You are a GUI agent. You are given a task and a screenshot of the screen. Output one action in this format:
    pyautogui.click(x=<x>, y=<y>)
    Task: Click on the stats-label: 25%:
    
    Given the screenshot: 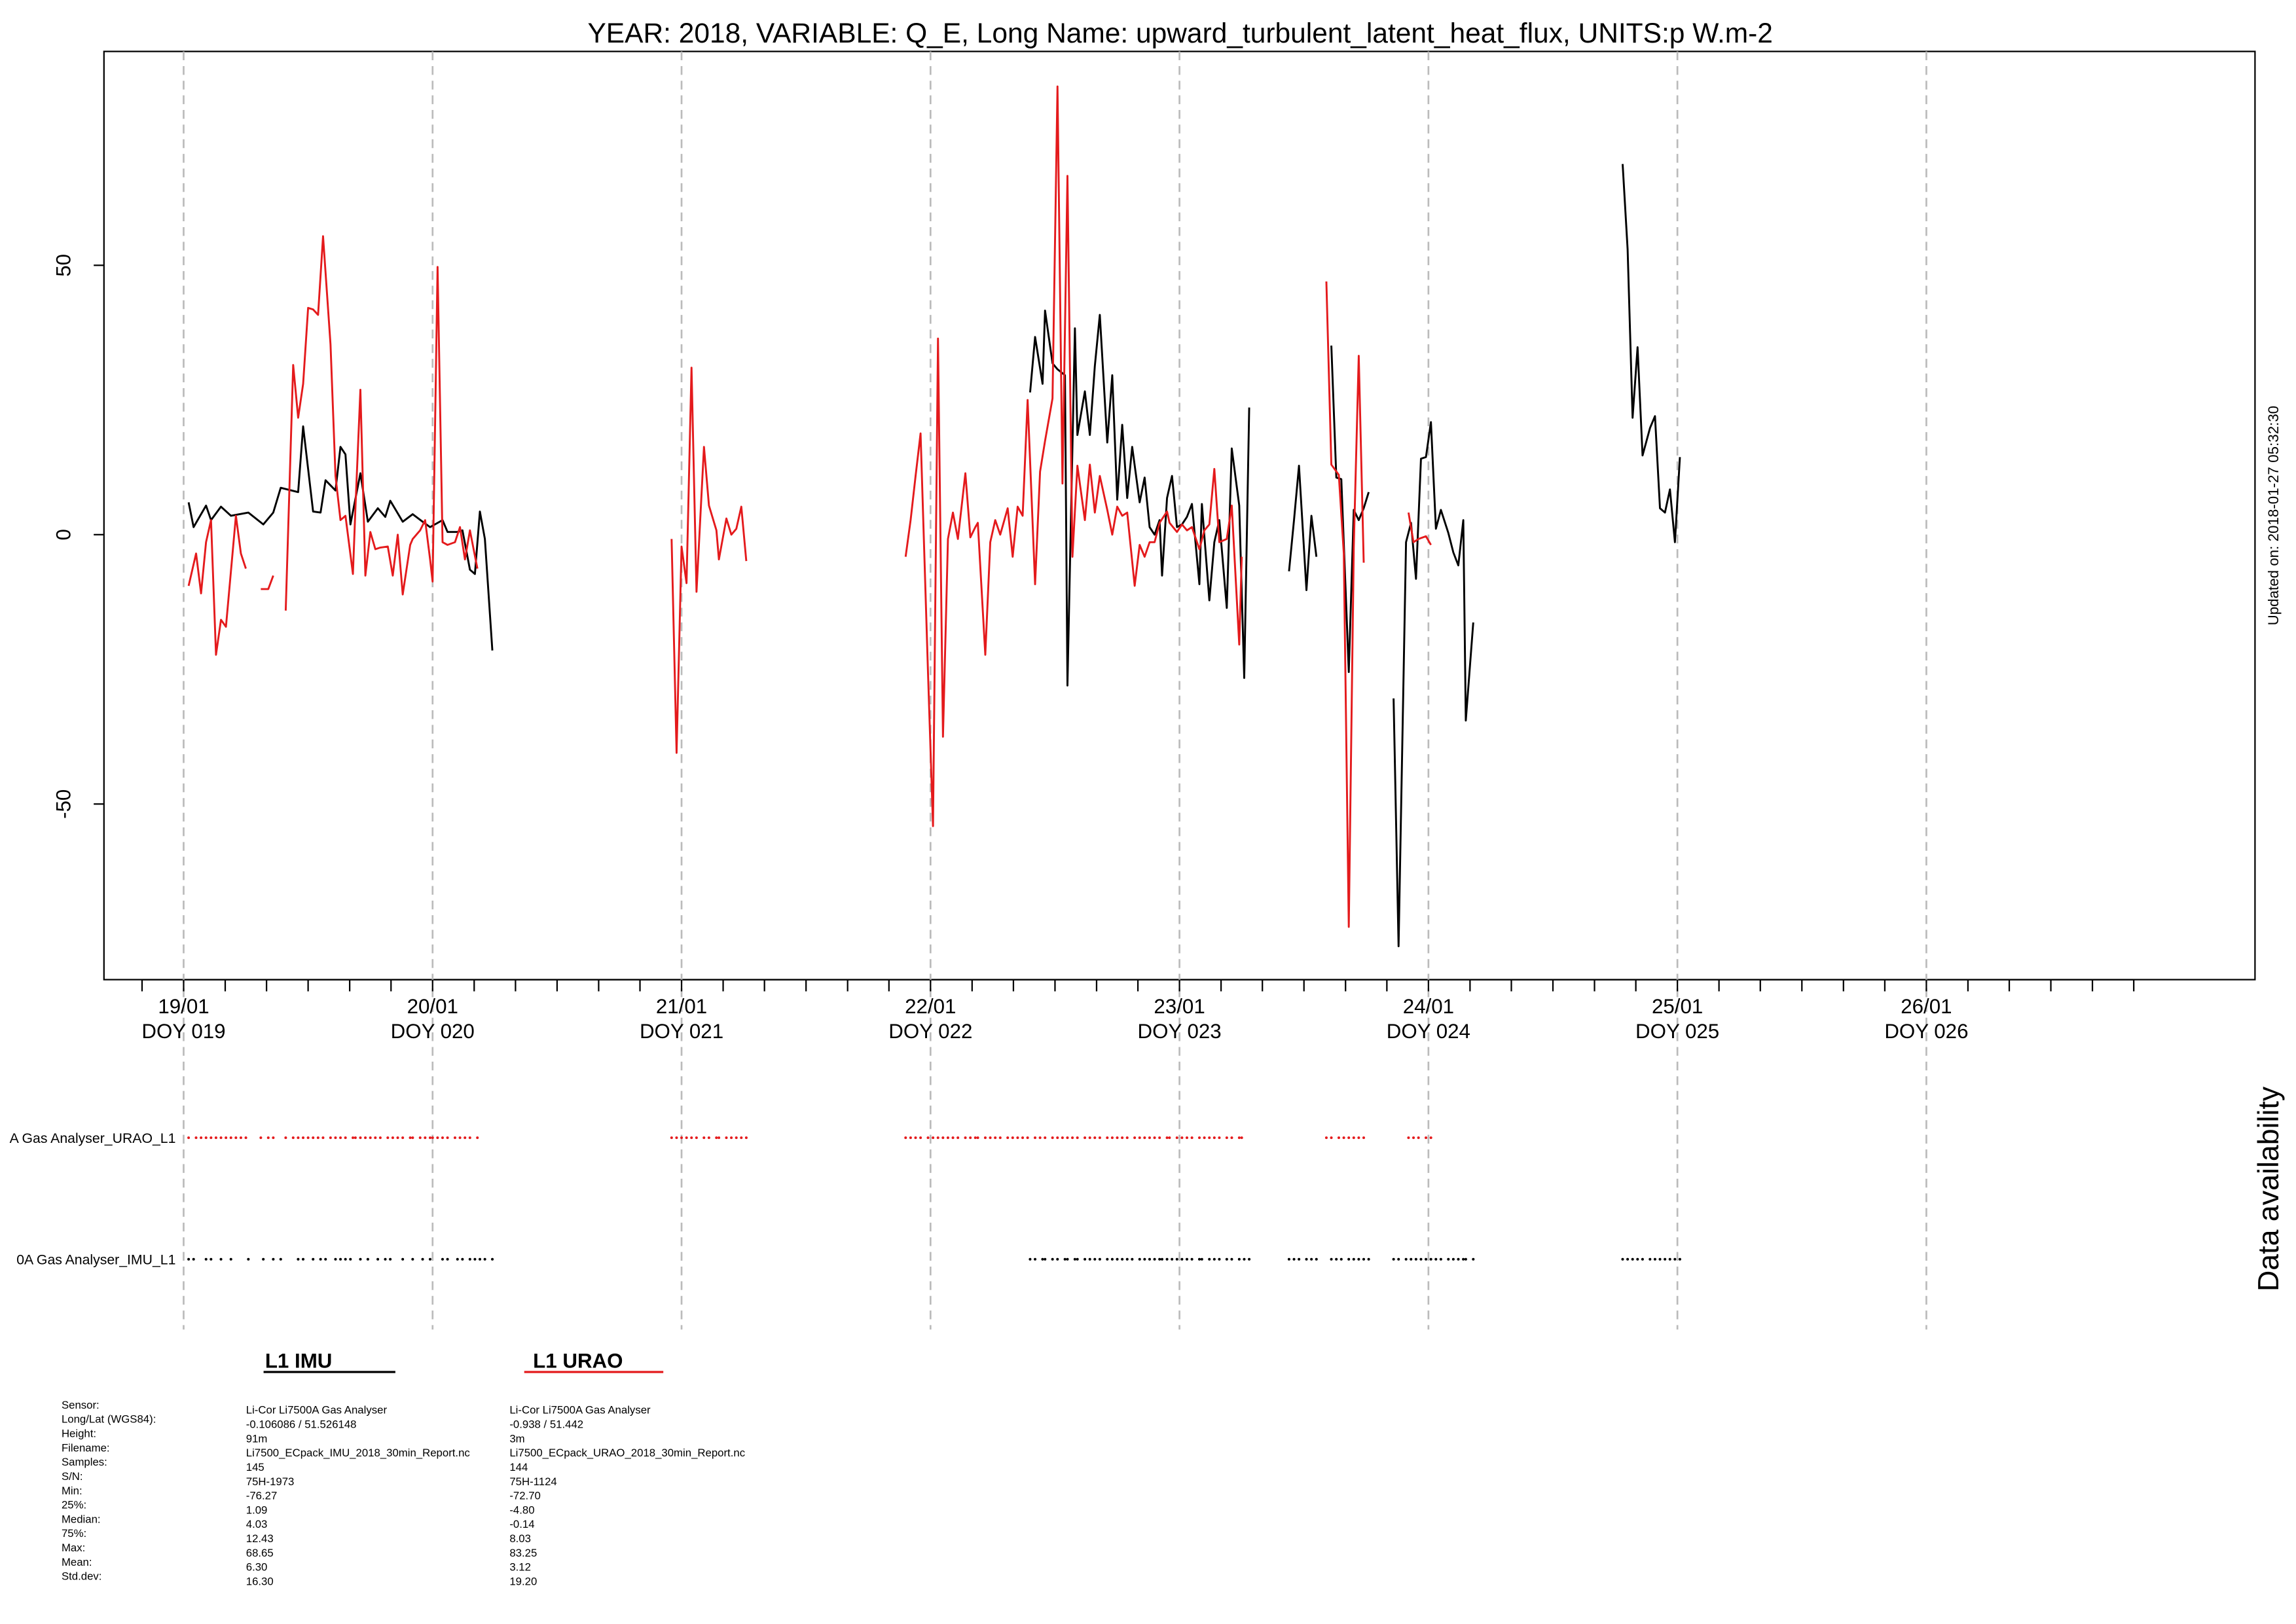 What is the action you would take?
    pyautogui.click(x=74, y=1505)
    